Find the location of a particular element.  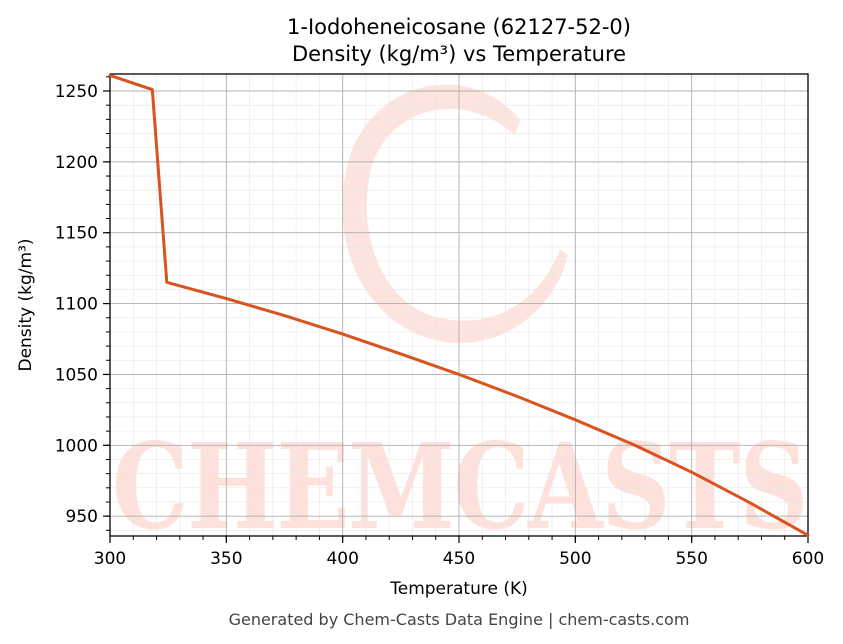

y-tick-label: 950 is located at coordinates (82, 517).